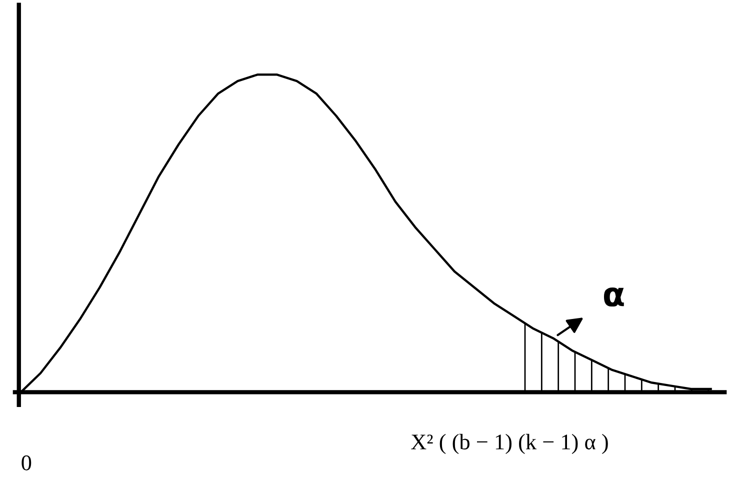 The width and height of the screenshot is (747, 482). Describe the element at coordinates (614, 297) in the screenshot. I see `annotation: α` at that location.